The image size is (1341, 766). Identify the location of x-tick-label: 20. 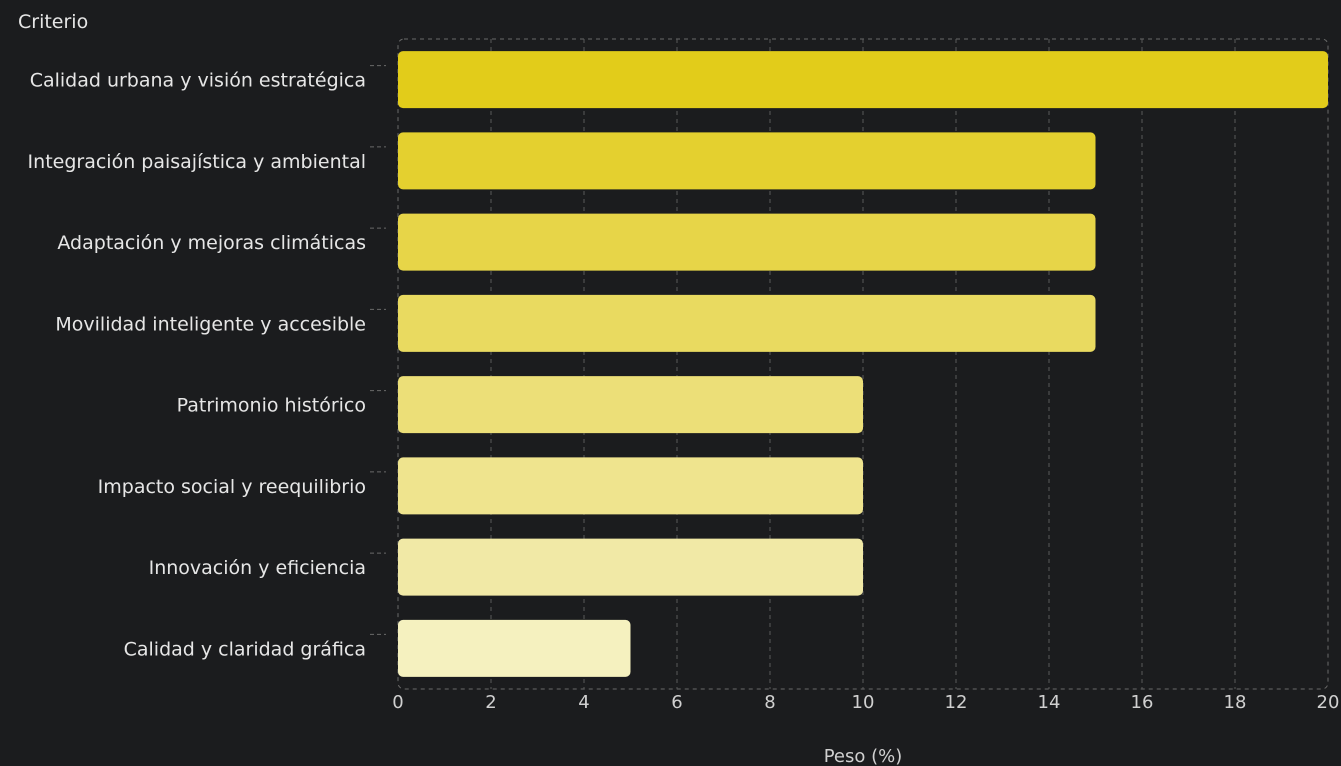
(1328, 702).